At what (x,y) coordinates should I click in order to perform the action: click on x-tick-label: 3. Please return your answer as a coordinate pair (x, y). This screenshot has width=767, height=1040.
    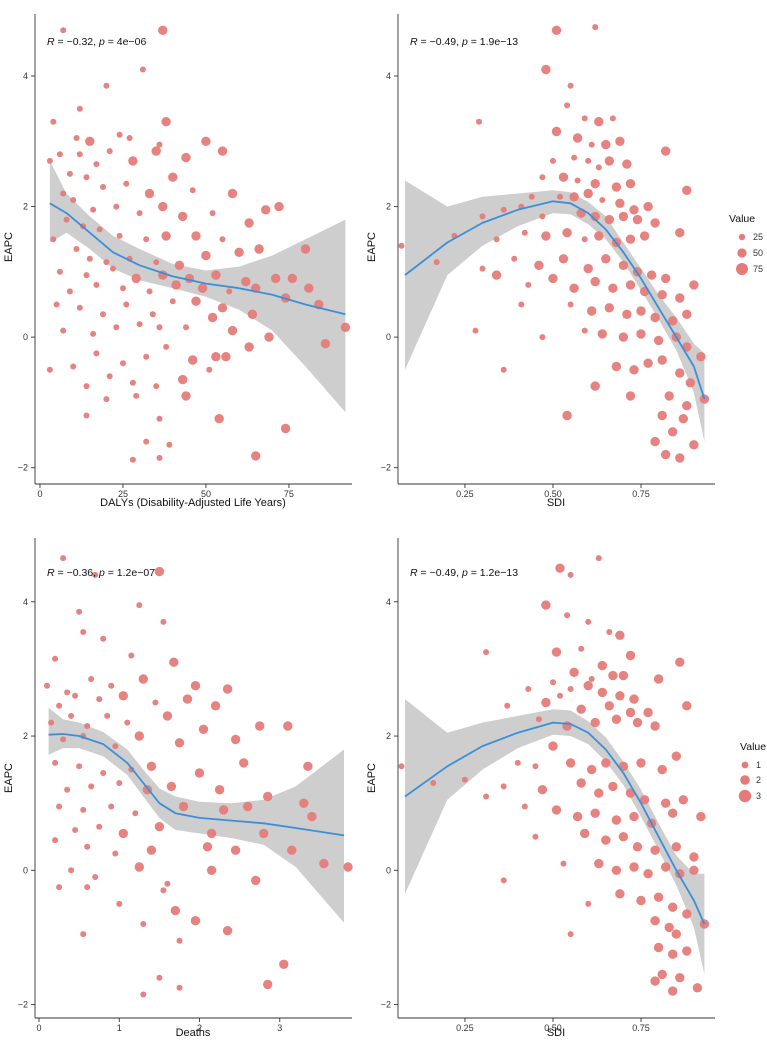
    Looking at the image, I should click on (279, 1028).